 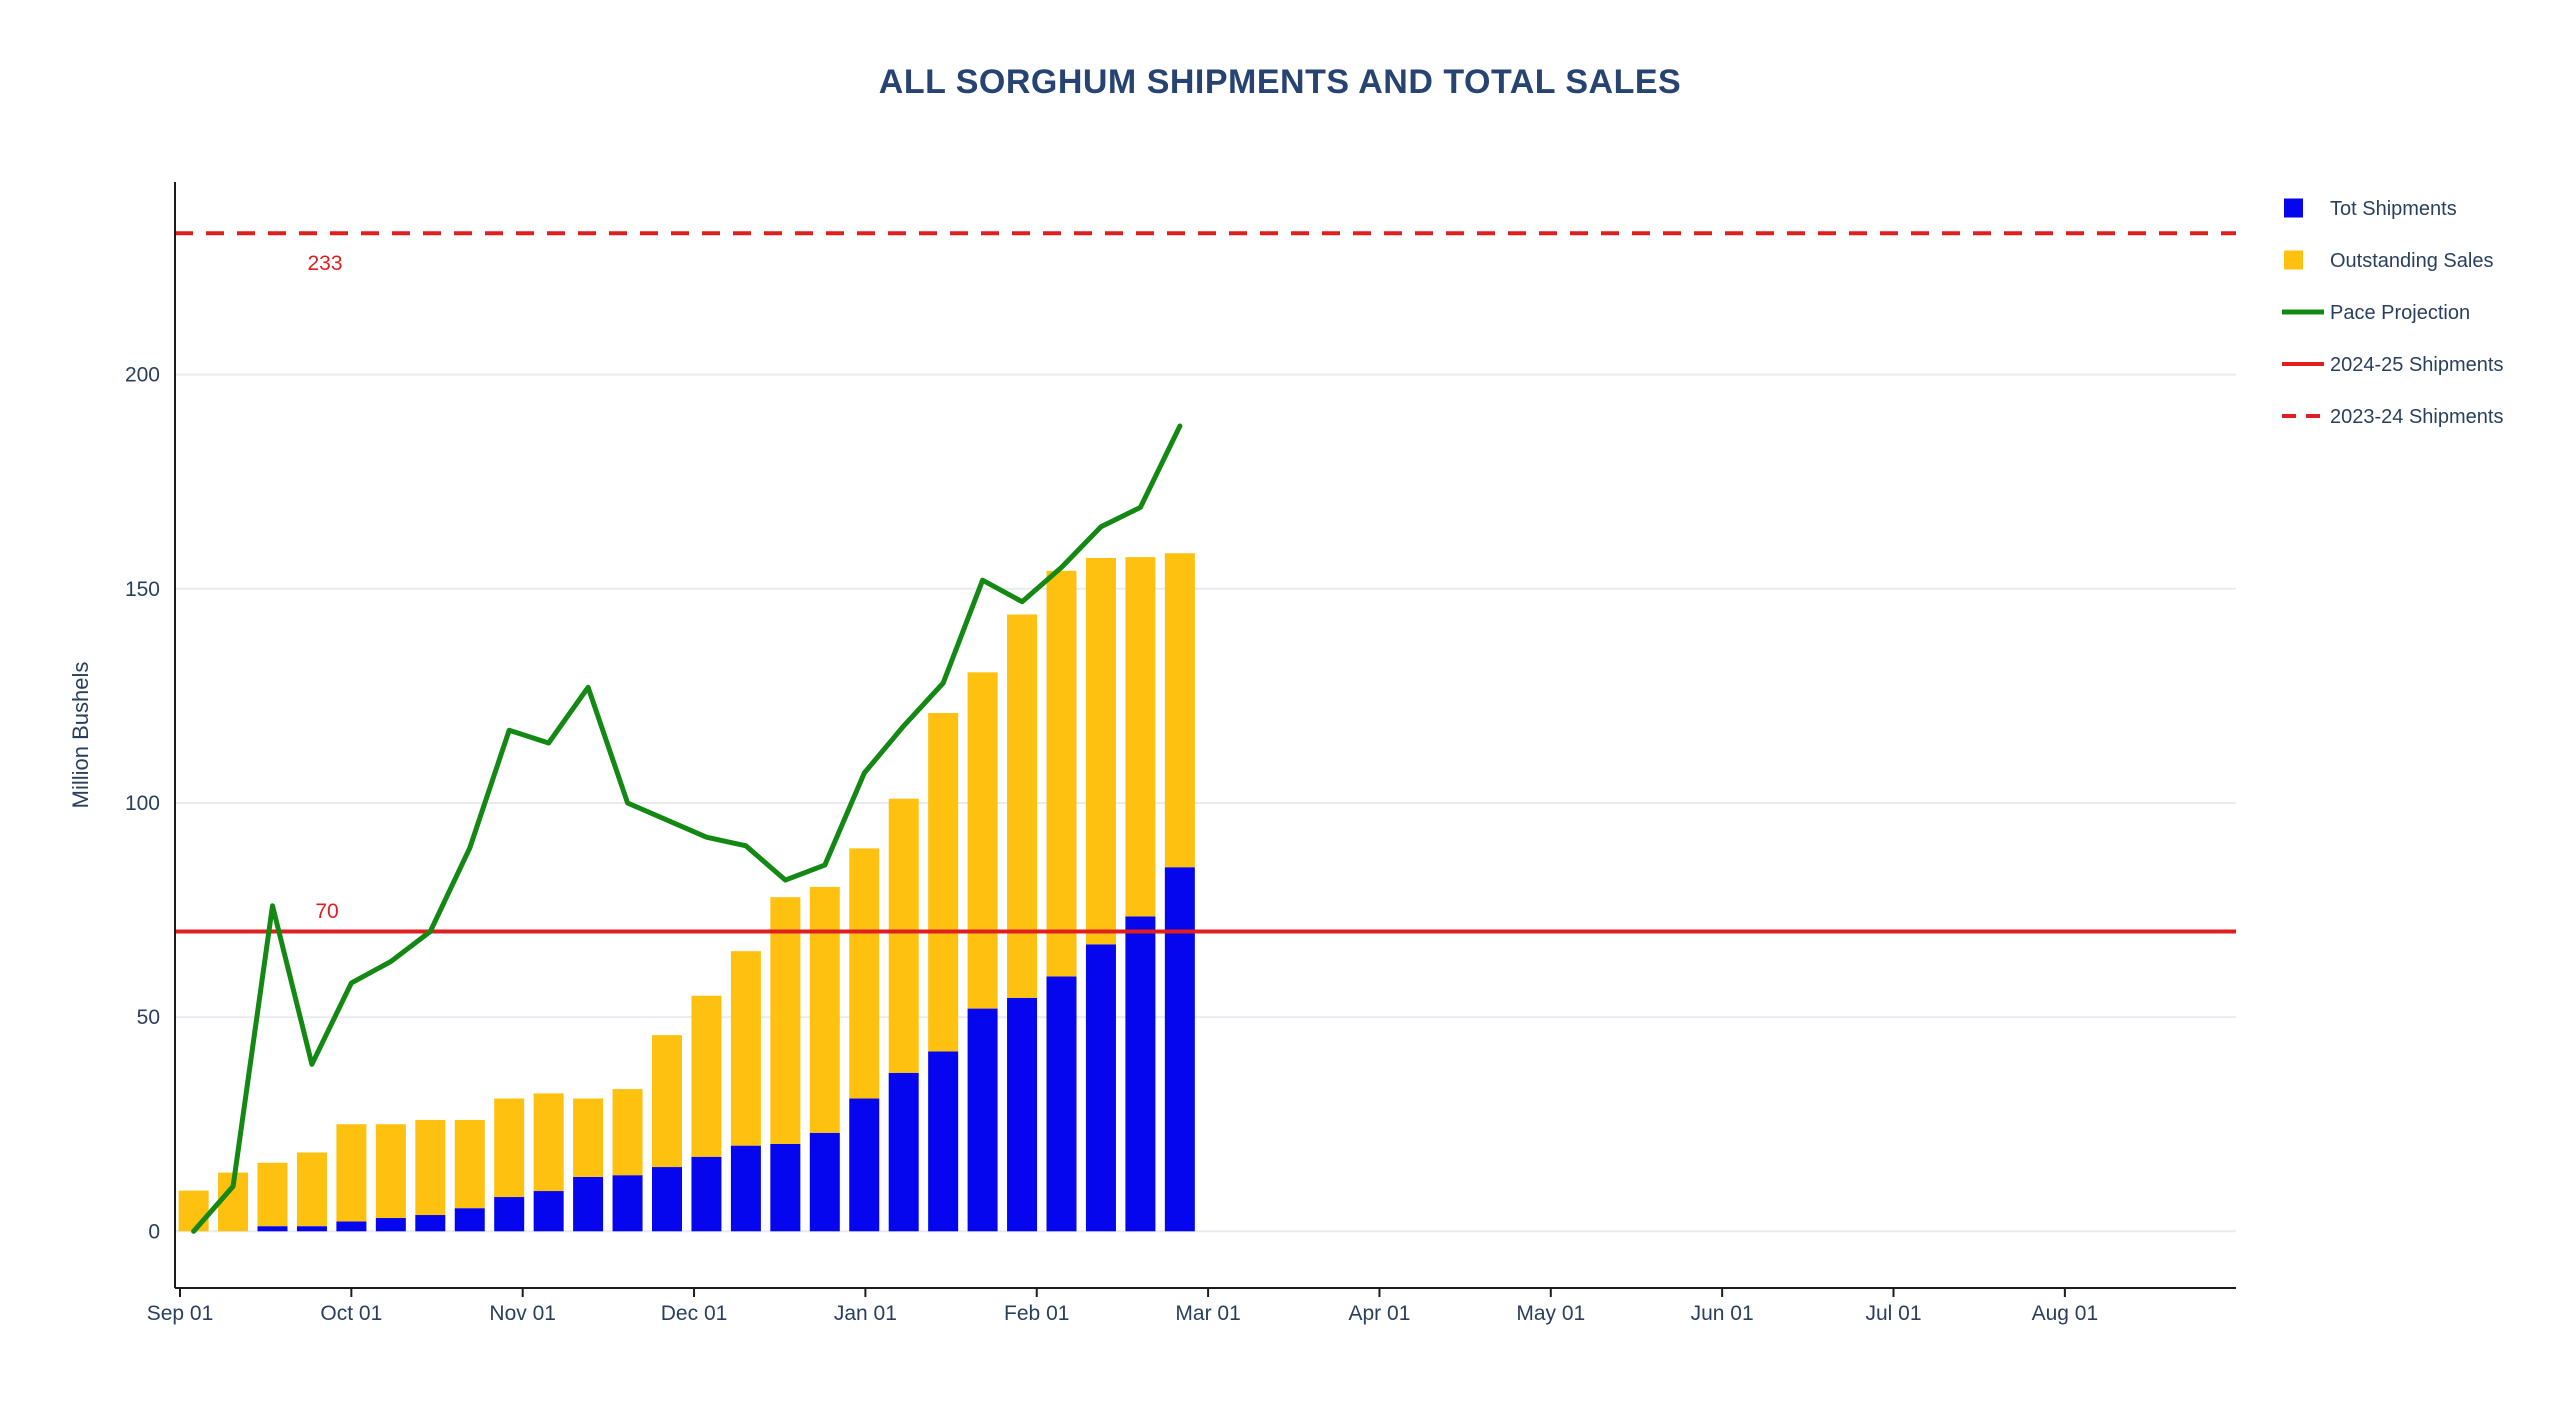 I want to click on x-tick-label: Apr 01, so click(x=1380, y=1313).